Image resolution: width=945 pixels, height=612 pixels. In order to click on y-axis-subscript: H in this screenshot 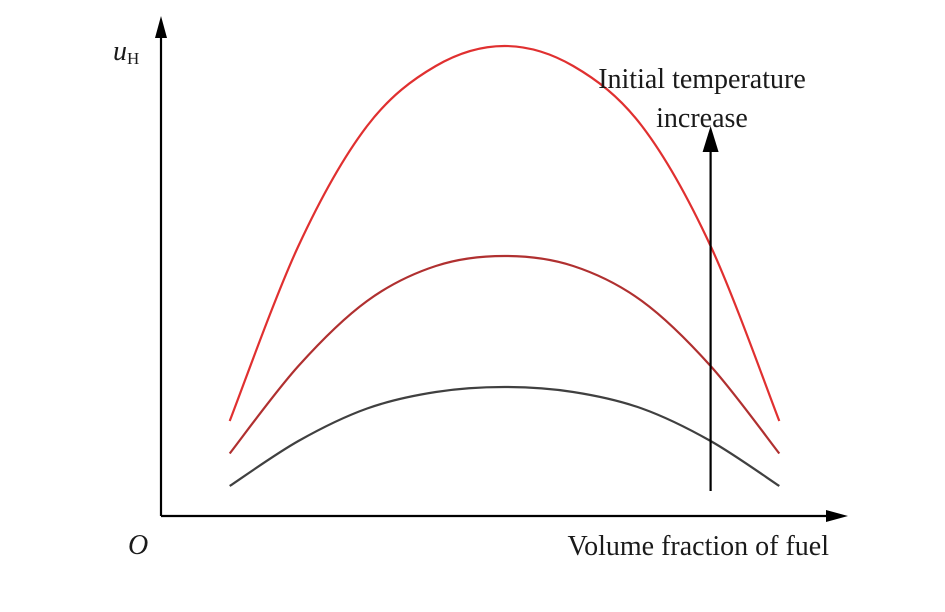, I will do `click(133, 58)`.